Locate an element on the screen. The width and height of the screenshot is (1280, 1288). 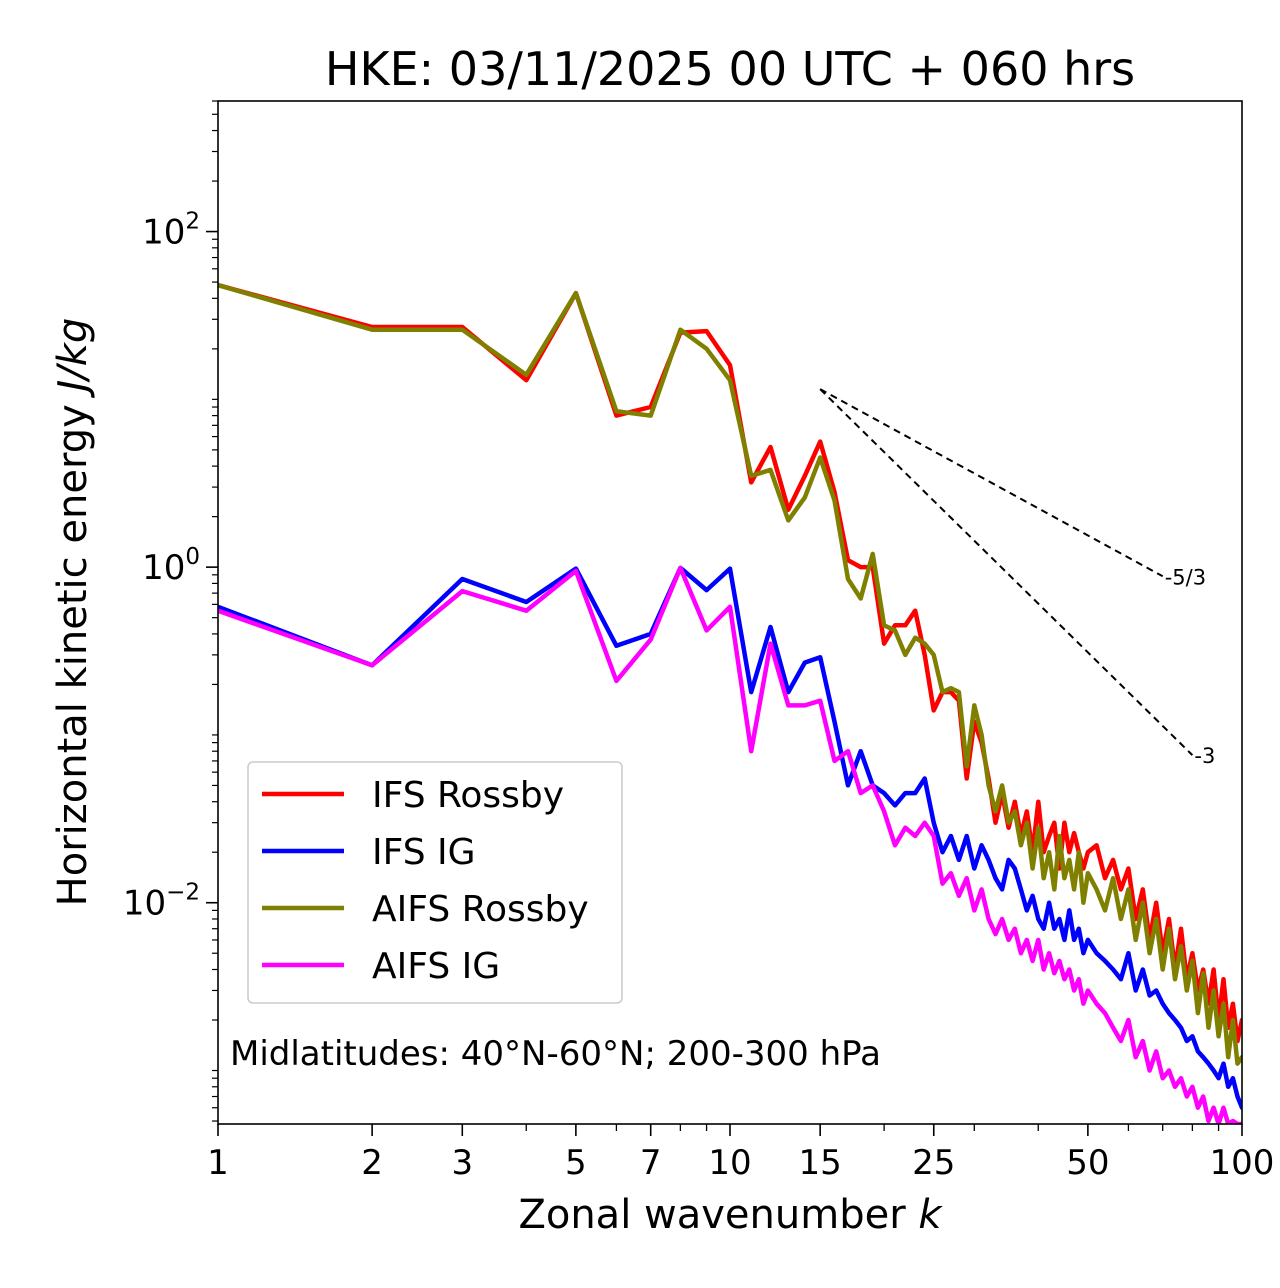
reference-lines is located at coordinates (1006, 572).